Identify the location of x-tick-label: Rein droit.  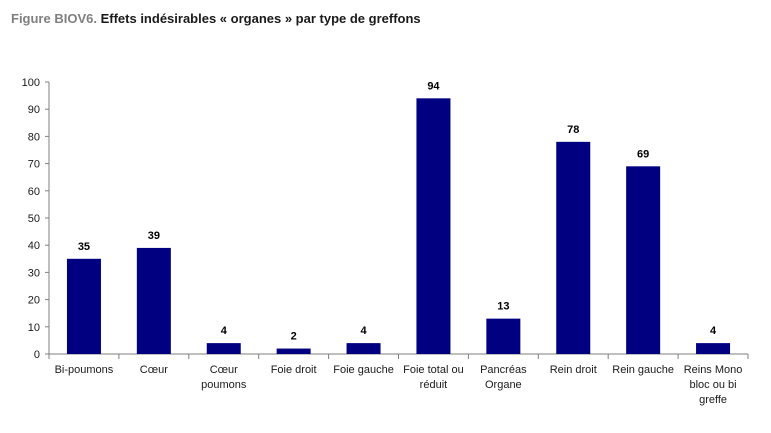
(573, 370).